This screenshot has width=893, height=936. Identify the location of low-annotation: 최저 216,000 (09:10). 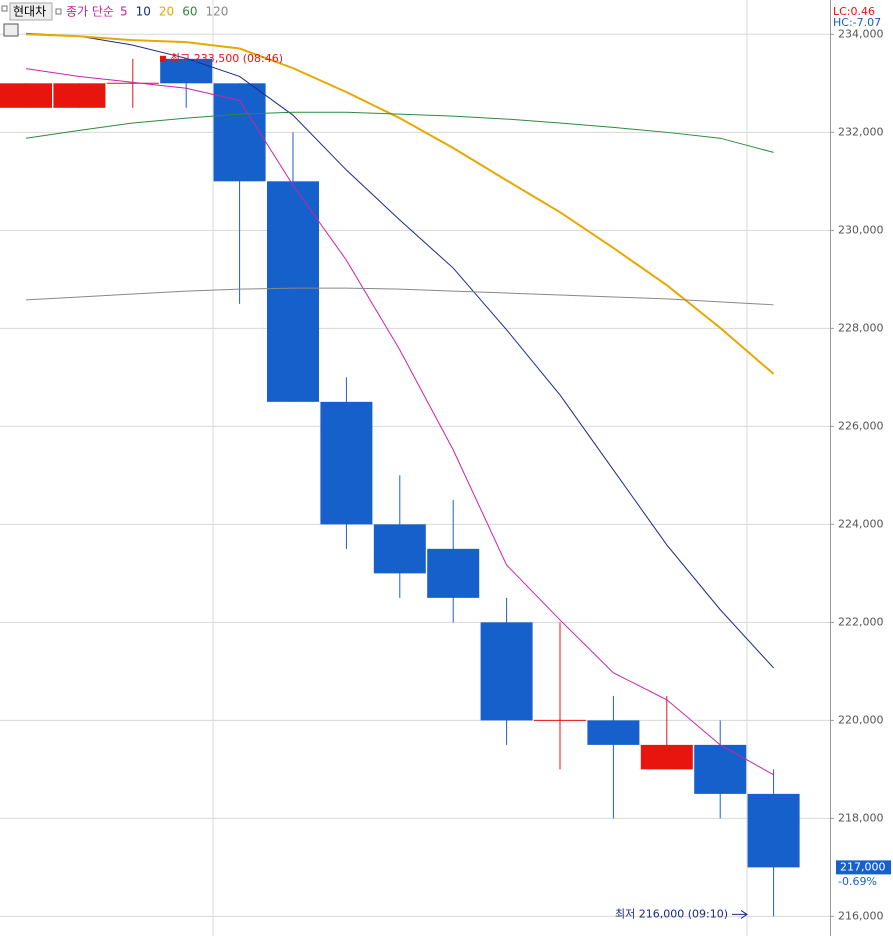
(671, 913).